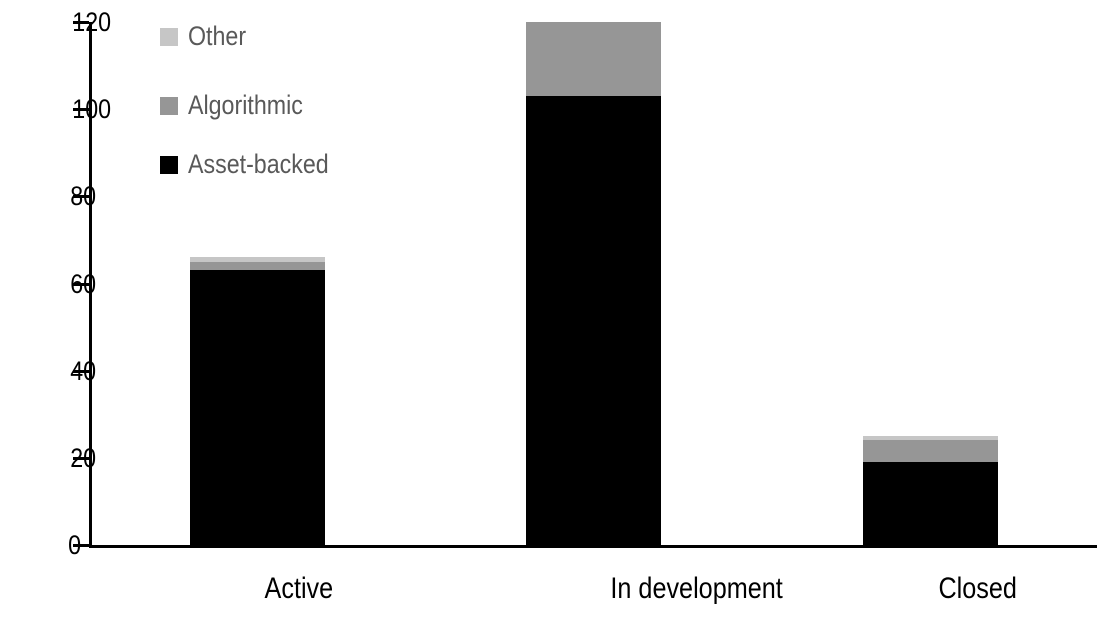 Image resolution: width=1102 pixels, height=618 pixels. What do you see at coordinates (169, 106) in the screenshot?
I see `legend-swatch-algorithmic` at bounding box center [169, 106].